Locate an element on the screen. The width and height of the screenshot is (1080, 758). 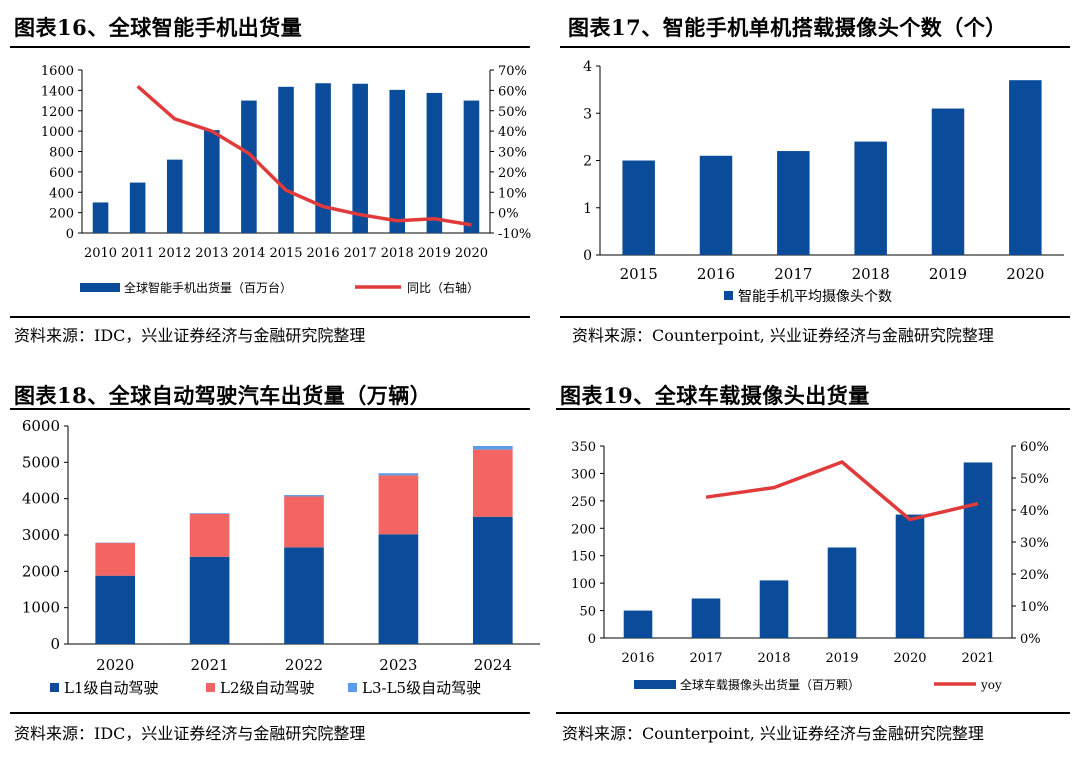
x-tick-label: 2010 is located at coordinates (100, 253).